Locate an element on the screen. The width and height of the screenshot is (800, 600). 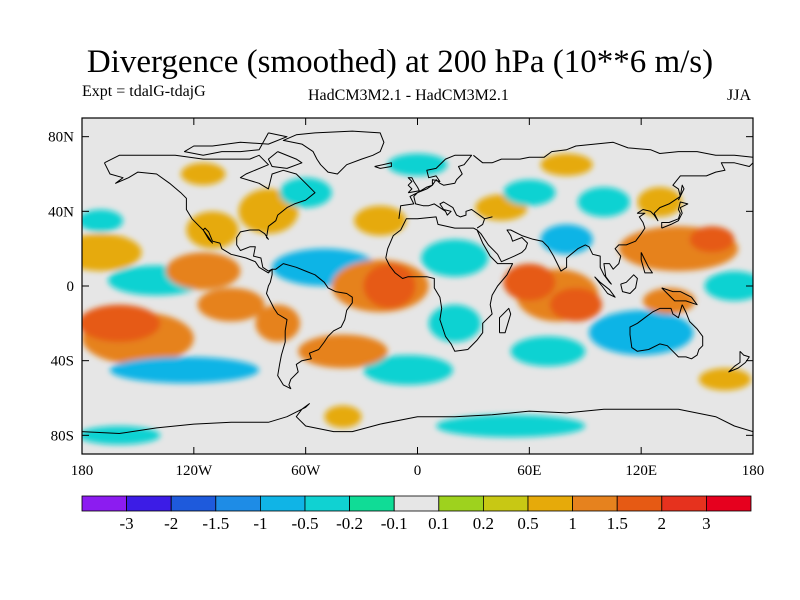
x-tick-label: 60E is located at coordinates (529, 471).